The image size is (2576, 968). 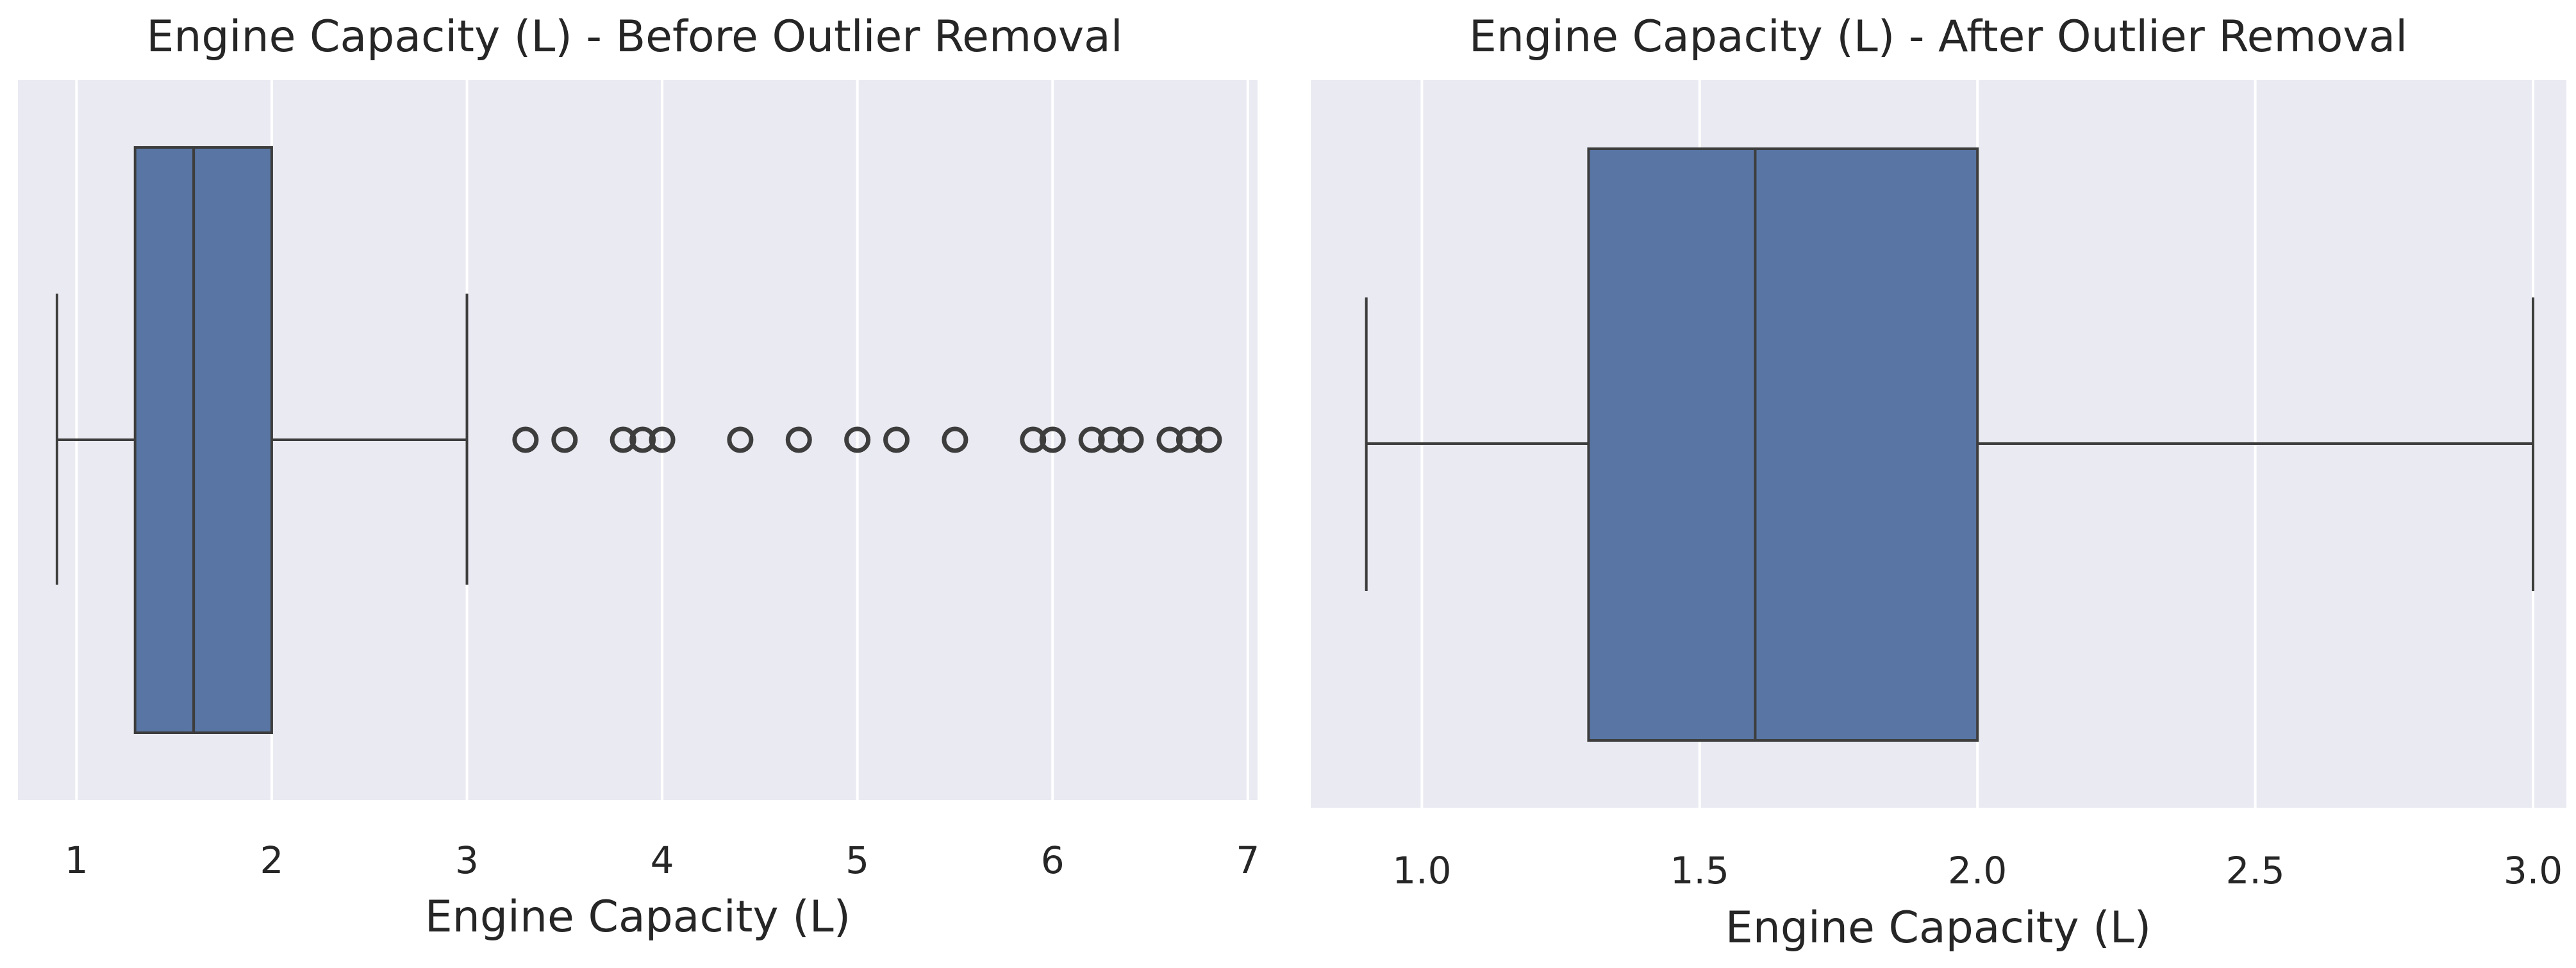 What do you see at coordinates (203, 440) in the screenshot?
I see `iqr-box-before` at bounding box center [203, 440].